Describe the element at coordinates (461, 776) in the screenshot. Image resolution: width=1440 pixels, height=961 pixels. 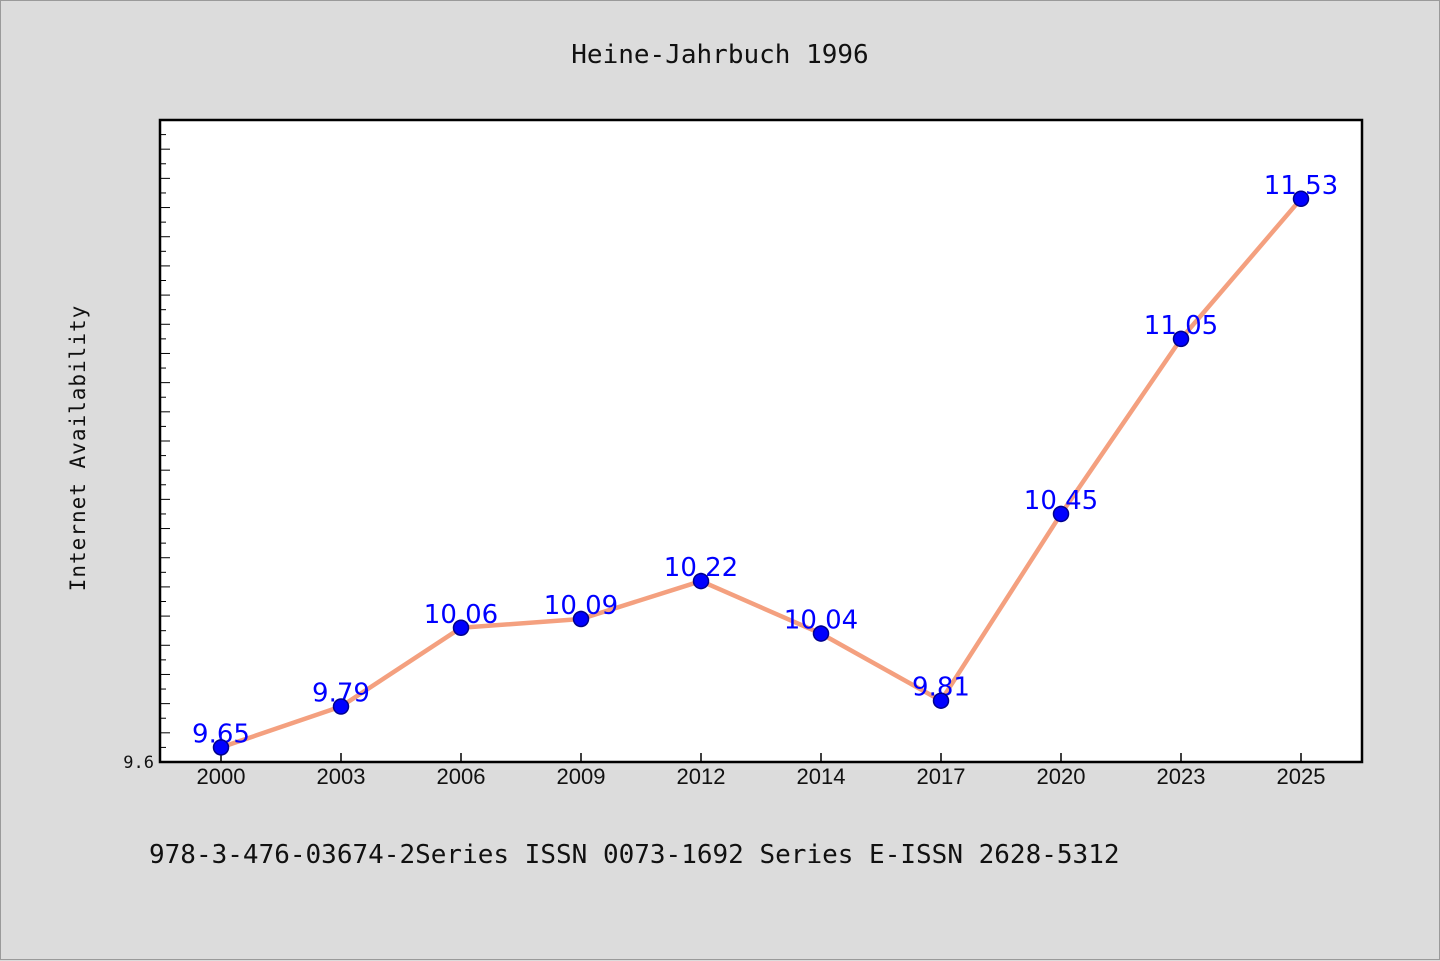
I see `x-tick-label: 2006` at that location.